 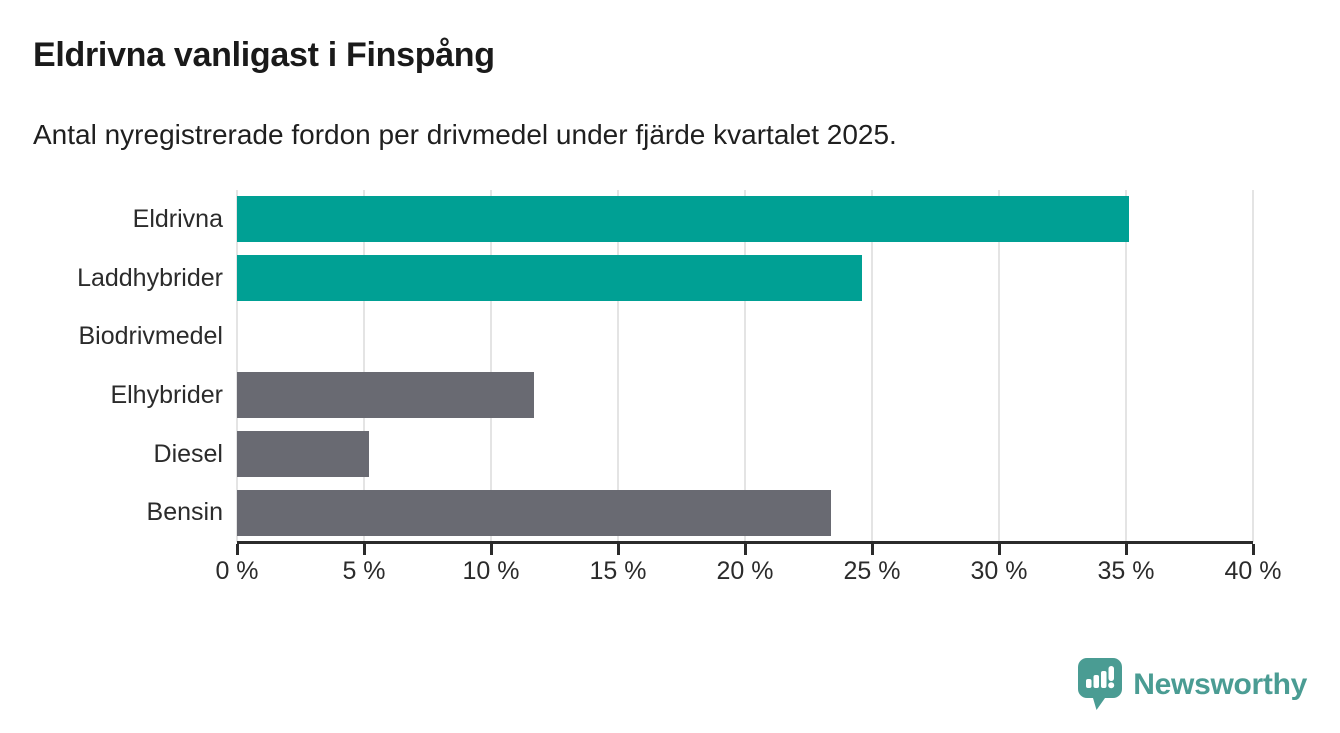 I want to click on bar-laddhybrider, so click(x=549, y=278).